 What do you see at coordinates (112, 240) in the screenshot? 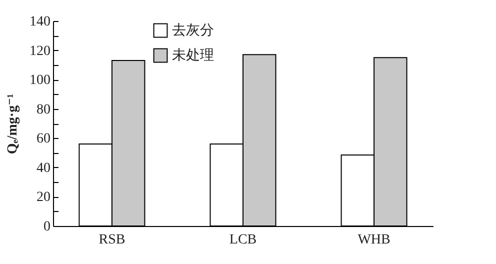
I see `x-tick-label: RSB` at bounding box center [112, 240].